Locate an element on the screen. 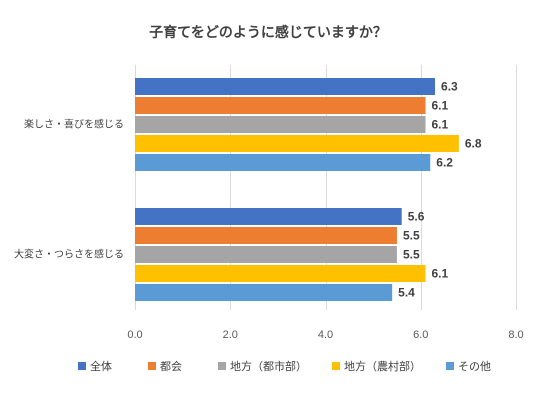 The image size is (536, 402). legend-entry: 全体 is located at coordinates (101, 366).